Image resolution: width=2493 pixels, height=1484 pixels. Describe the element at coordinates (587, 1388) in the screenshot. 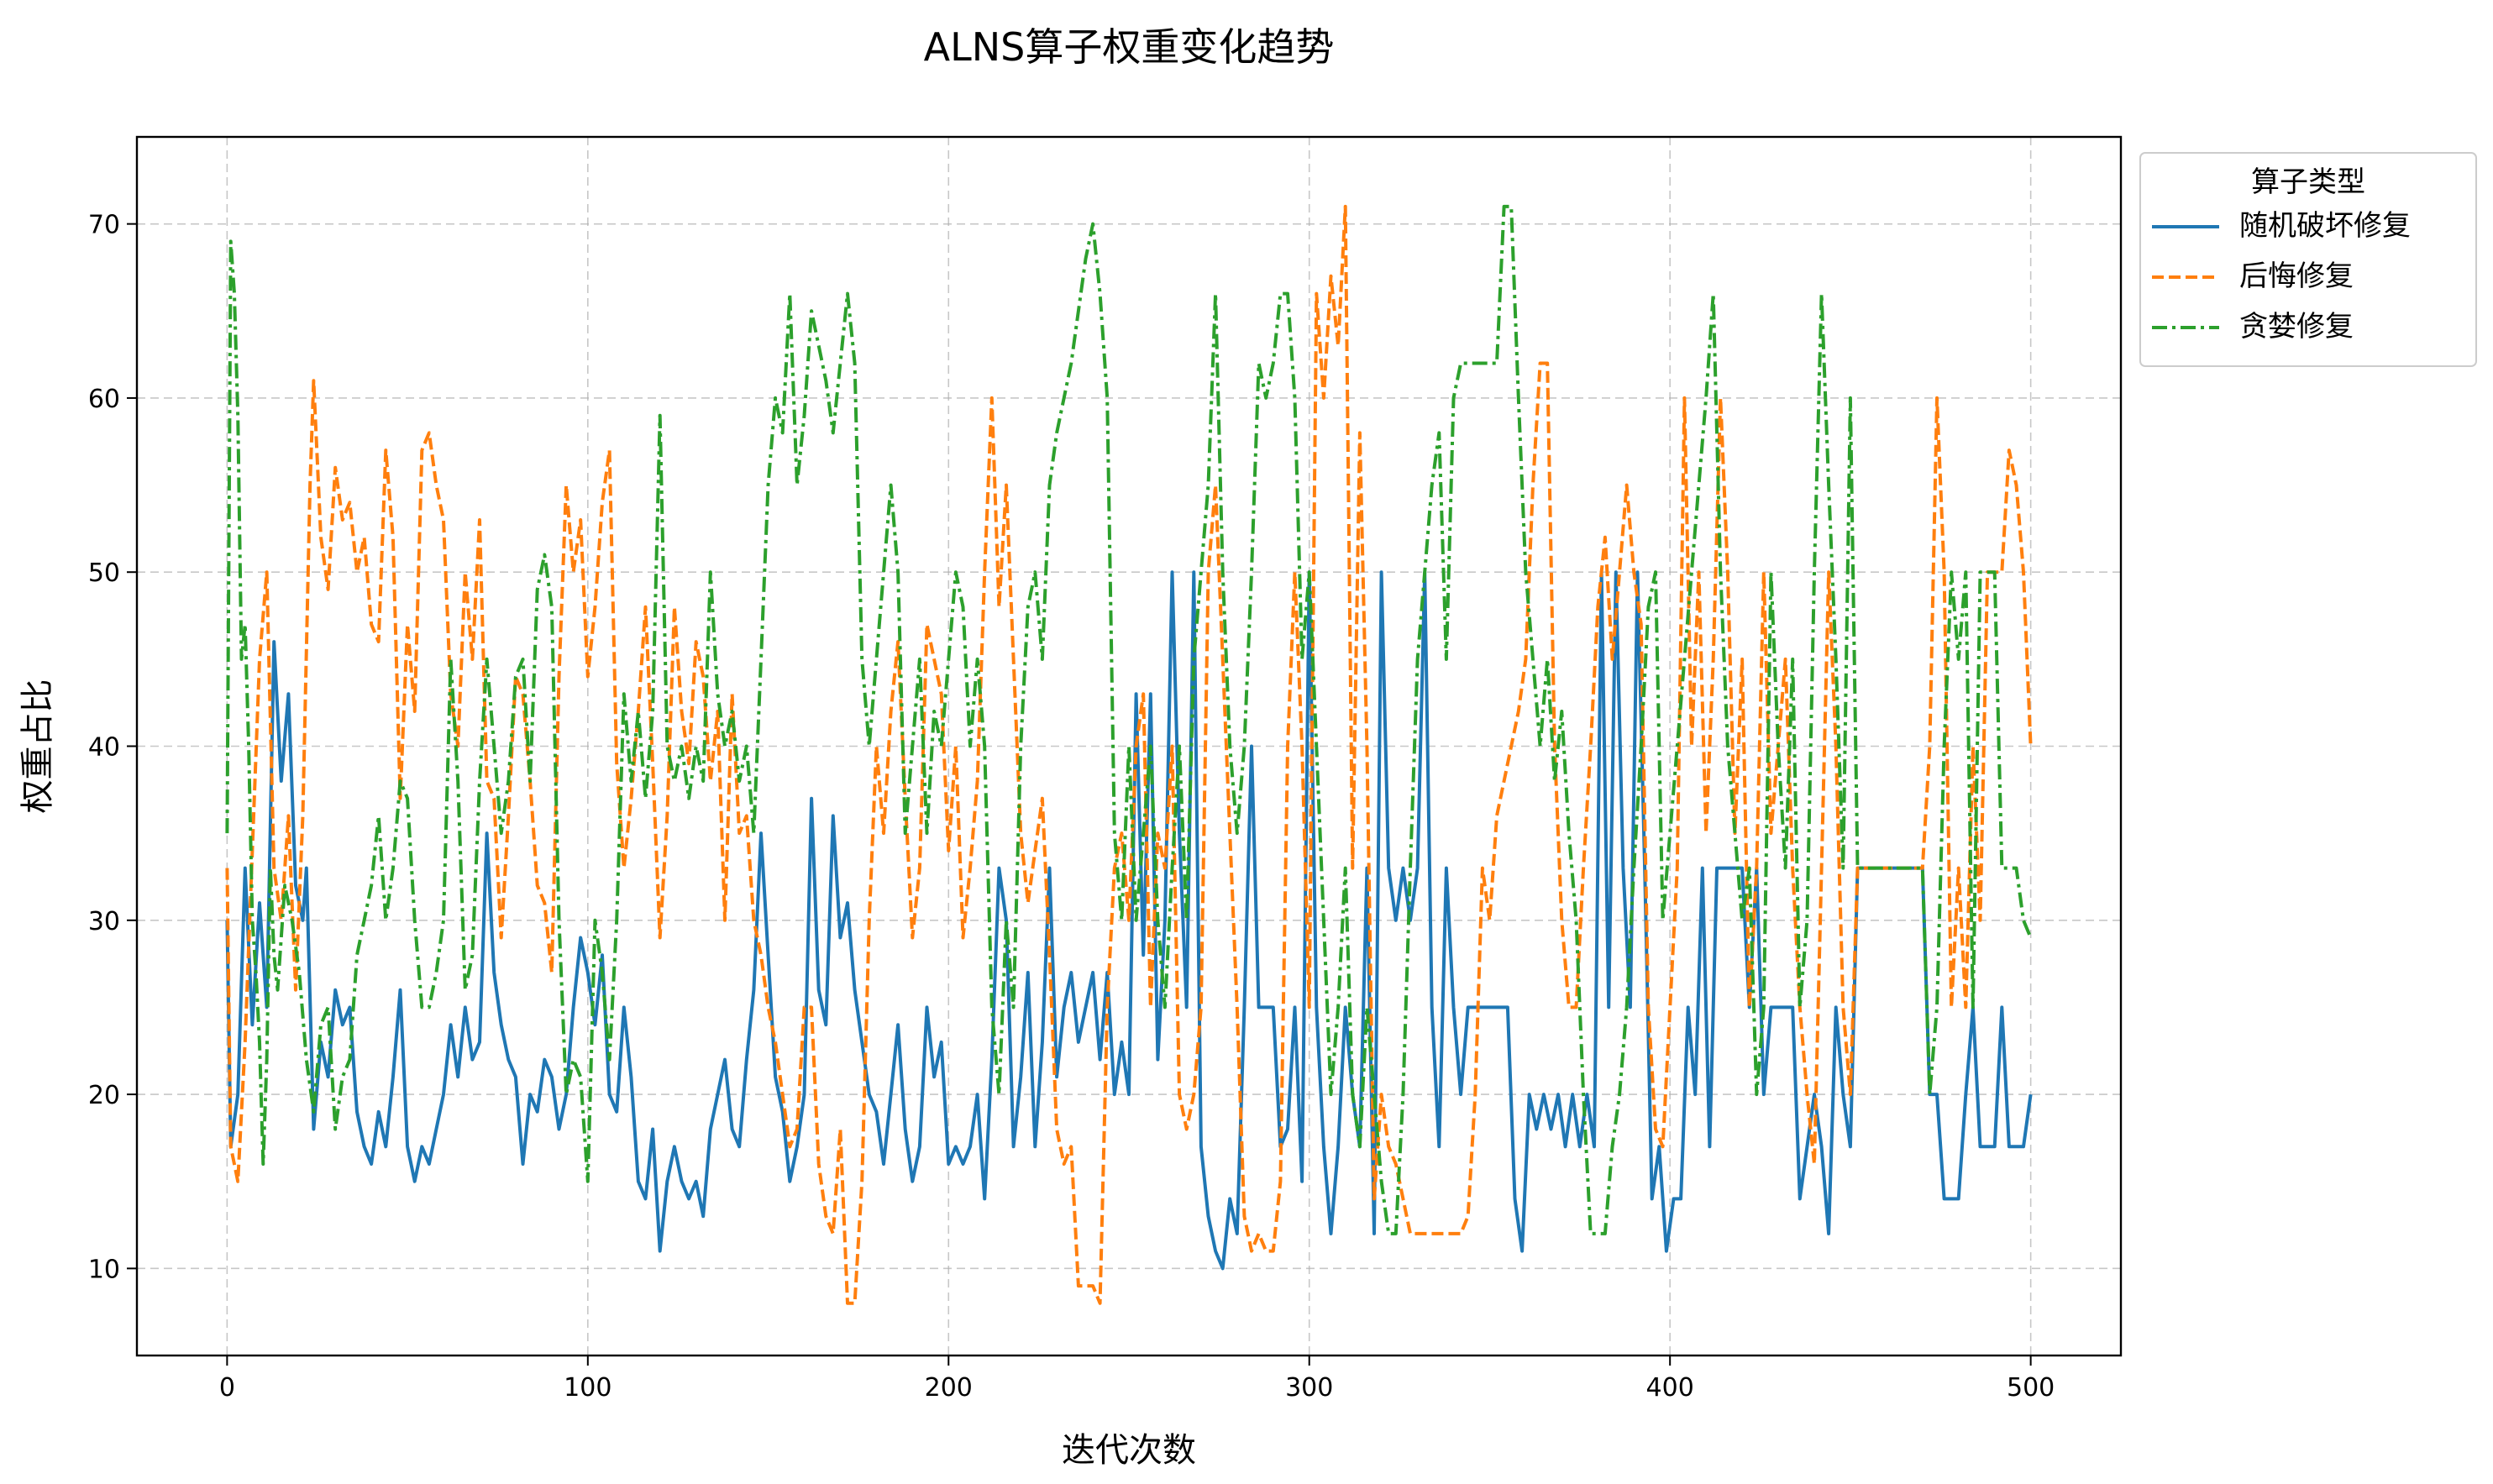

I see `x-tick-label: 100` at that location.